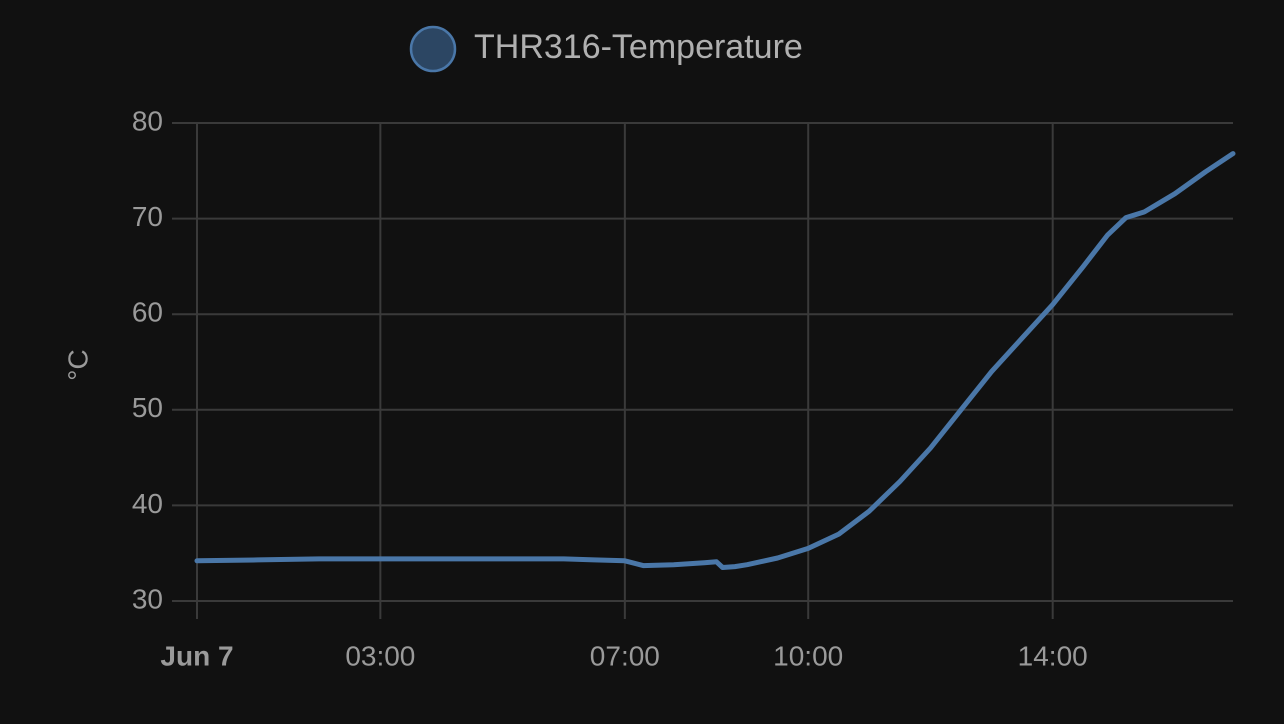 The image size is (1284, 724). I want to click on y-tick-label: 70, so click(147, 216).